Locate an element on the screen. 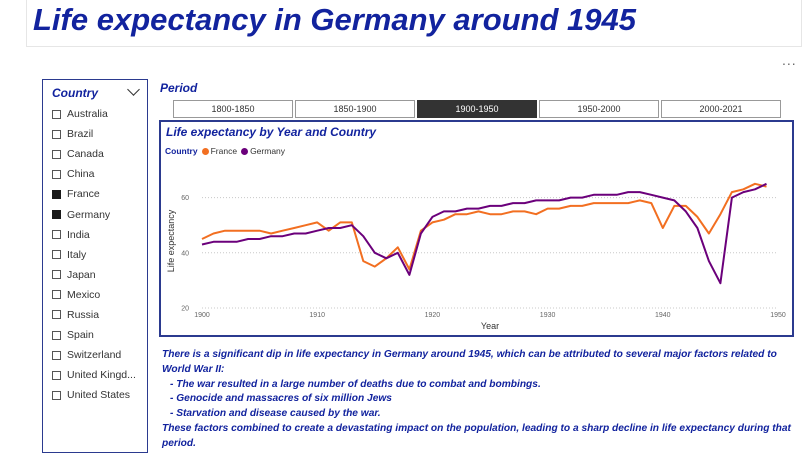  country-label: Canada is located at coordinates (85, 154).